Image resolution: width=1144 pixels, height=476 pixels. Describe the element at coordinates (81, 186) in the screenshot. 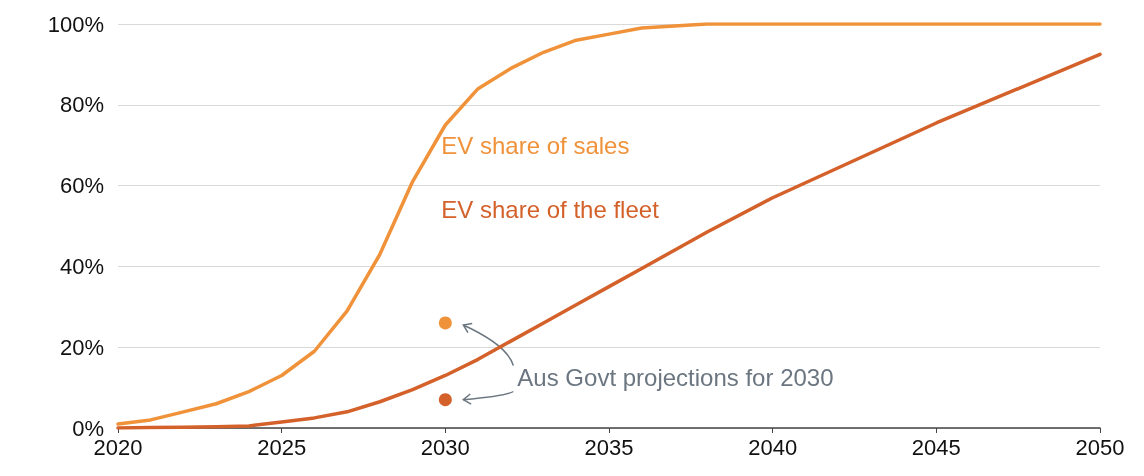

I see `y-tick-label: 60%` at that location.